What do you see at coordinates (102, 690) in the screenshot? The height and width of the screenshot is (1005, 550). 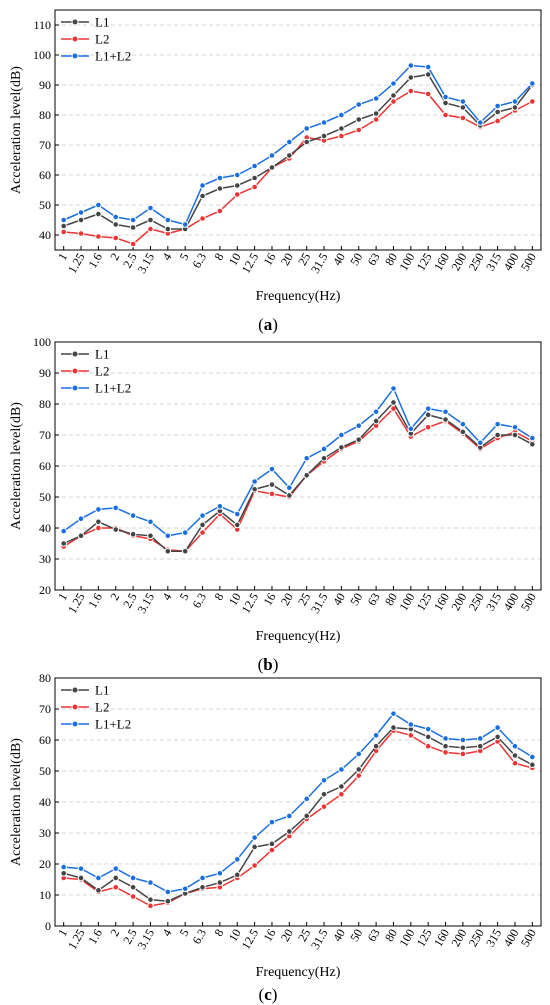 I see `legend-entry: L1` at bounding box center [102, 690].